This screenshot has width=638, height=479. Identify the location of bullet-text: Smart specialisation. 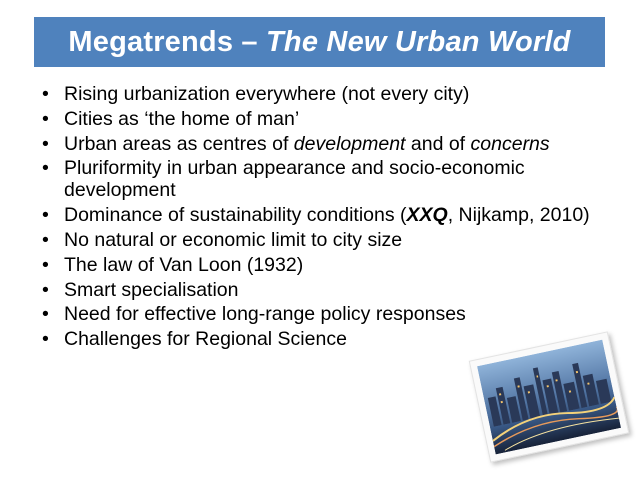
(151, 289).